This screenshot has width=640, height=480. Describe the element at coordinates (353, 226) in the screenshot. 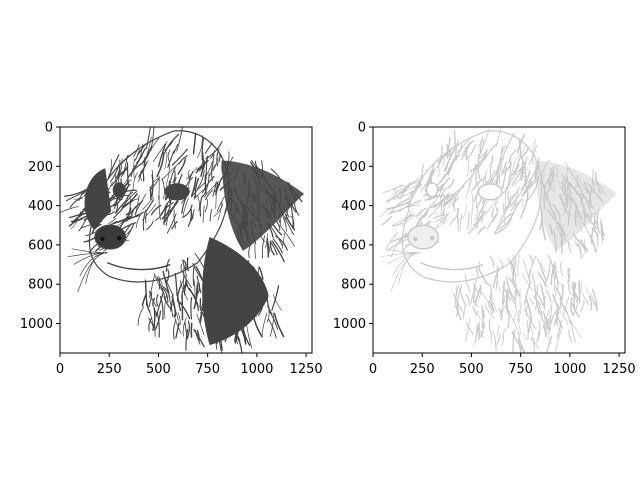

I see `right-y-axis: 0 200 400 600 800 1000` at that location.